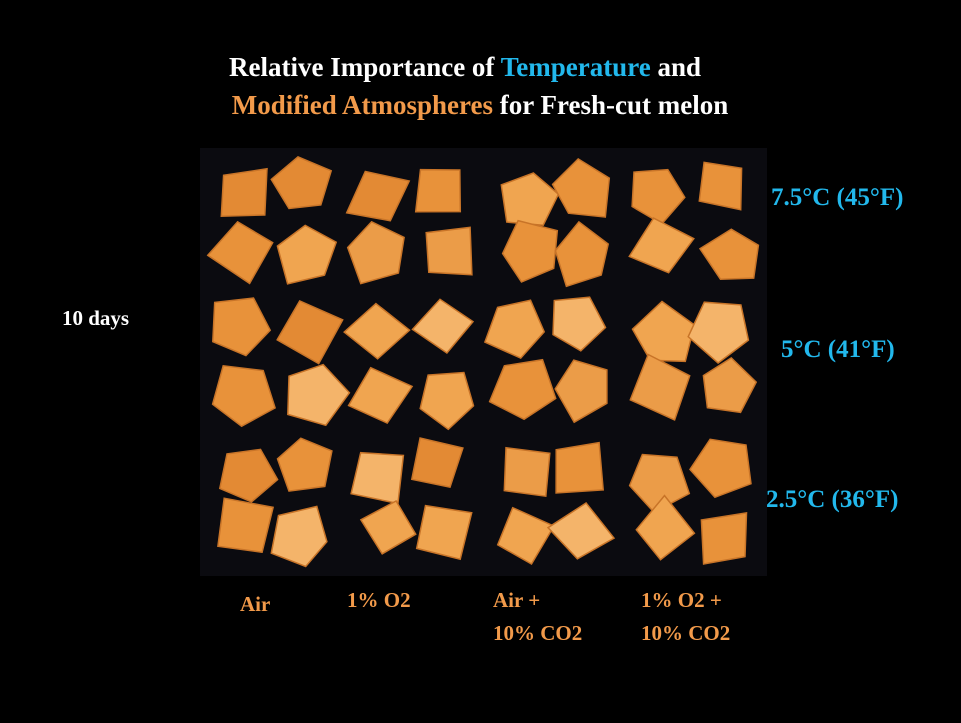 The height and width of the screenshot is (723, 961). What do you see at coordinates (614, 105) in the screenshot?
I see `title-part: for Fresh-cut melon` at bounding box center [614, 105].